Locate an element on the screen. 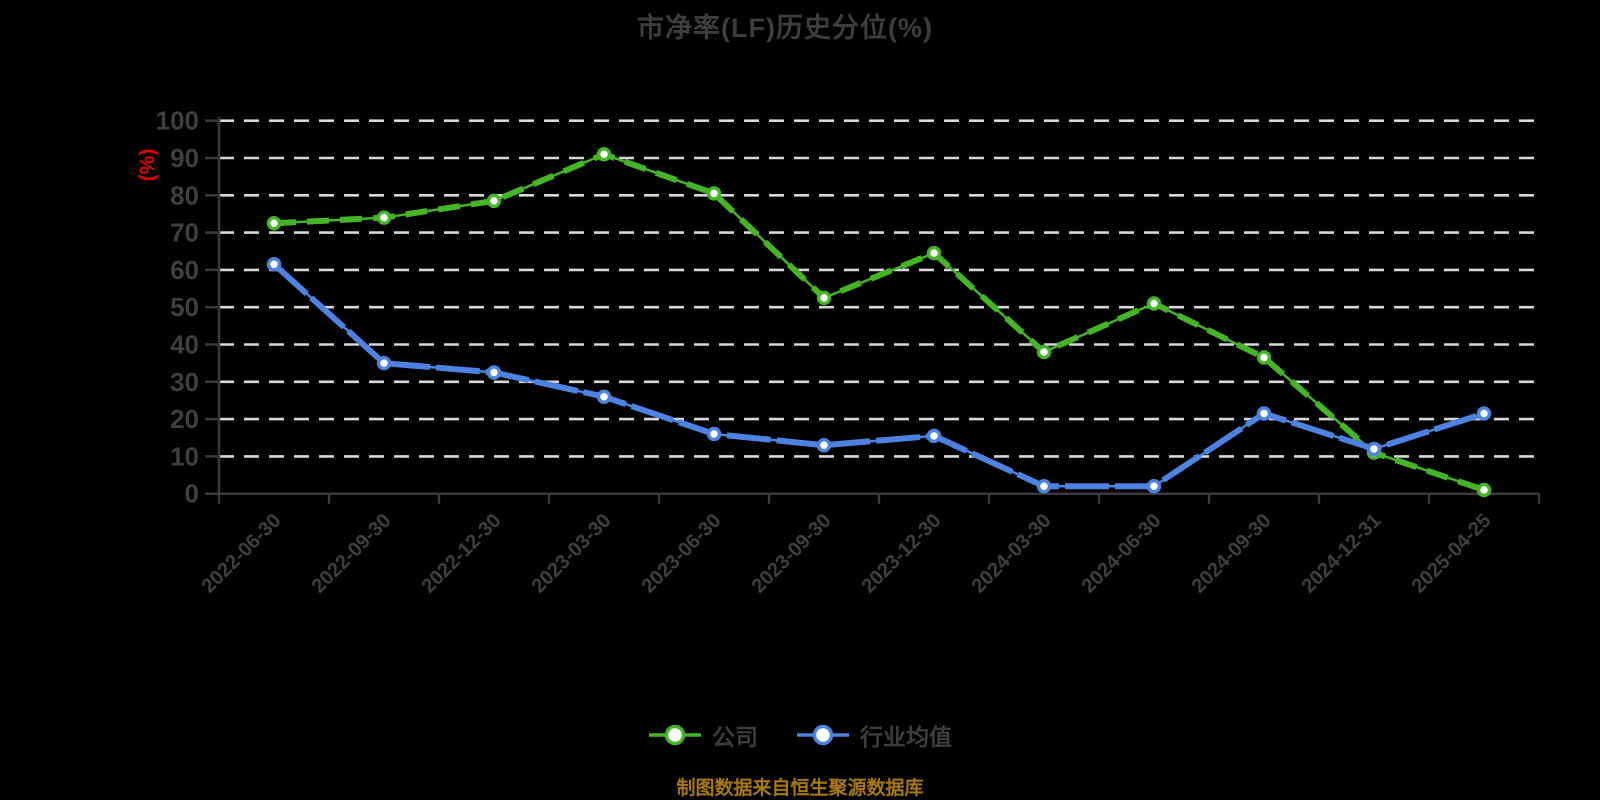 This screenshot has width=1600, height=800. company-series-swatch-icon is located at coordinates (675, 735).